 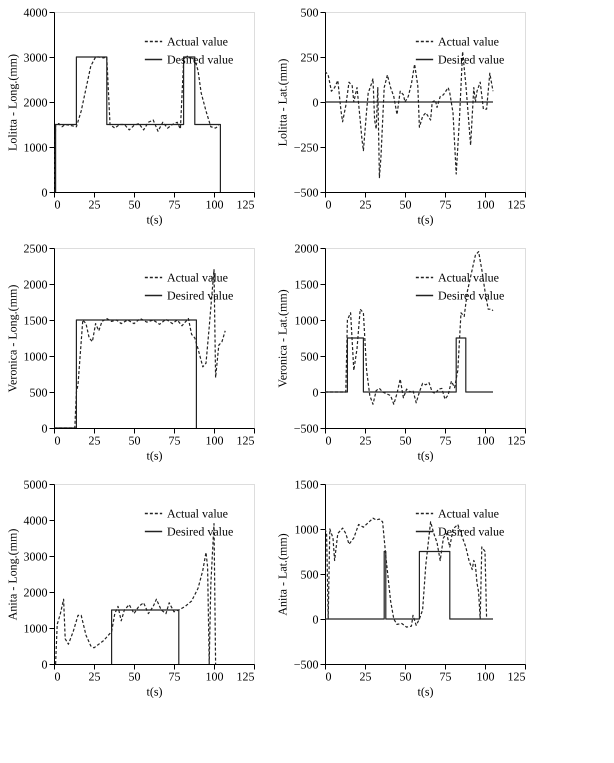 I want to click on y-axis-title: Veronica - Lat.(mm), so click(x=283, y=338).